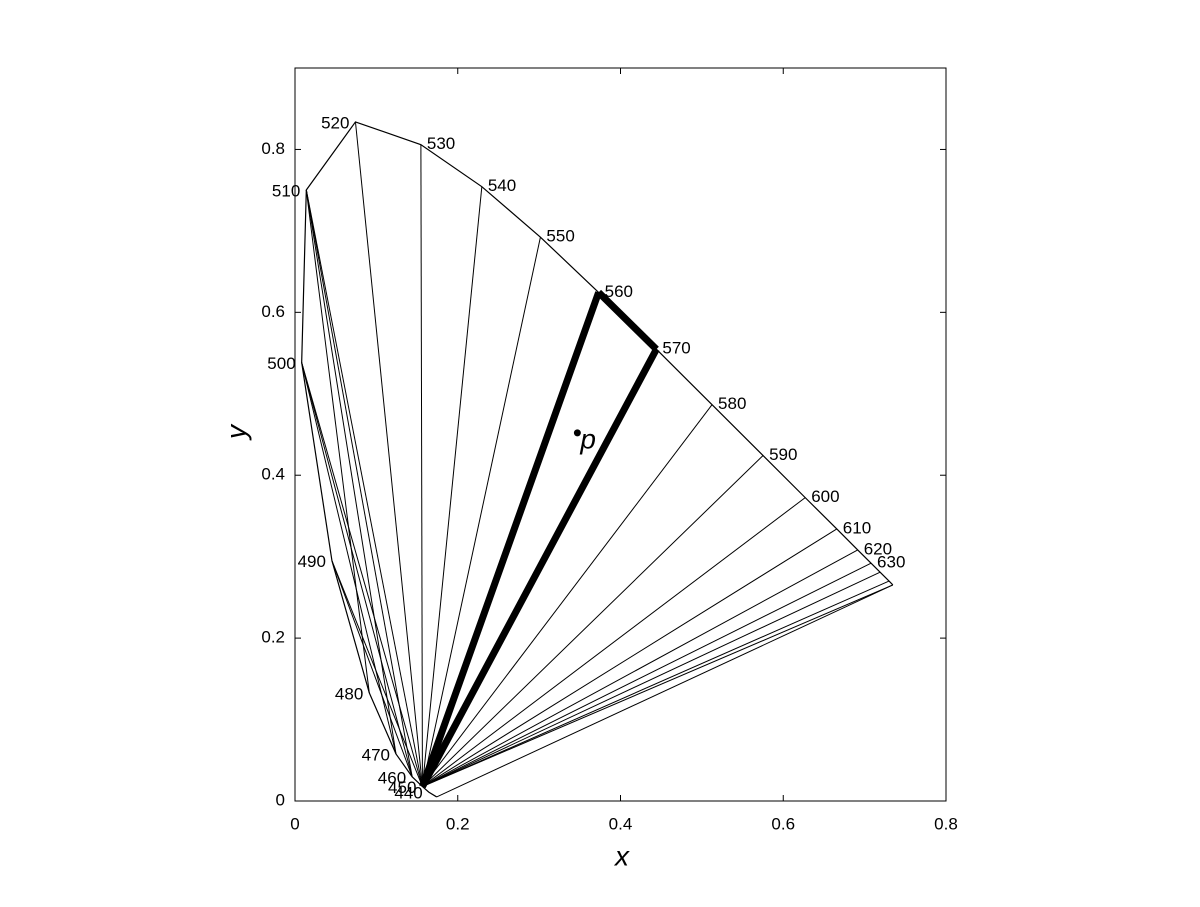 The image size is (1200, 907). What do you see at coordinates (619, 291) in the screenshot?
I see `wavelength-label: 560` at bounding box center [619, 291].